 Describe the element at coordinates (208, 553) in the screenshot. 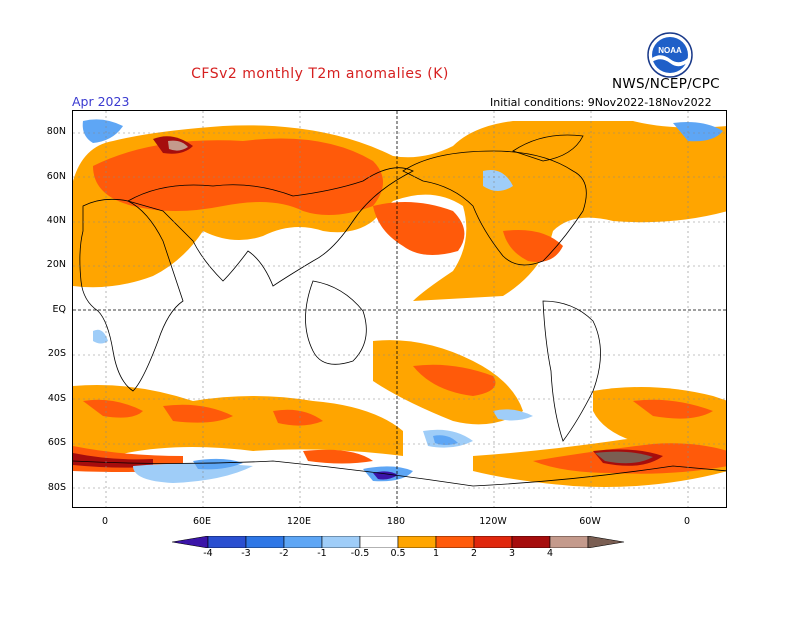

I see `colorbar-label: -4` at that location.